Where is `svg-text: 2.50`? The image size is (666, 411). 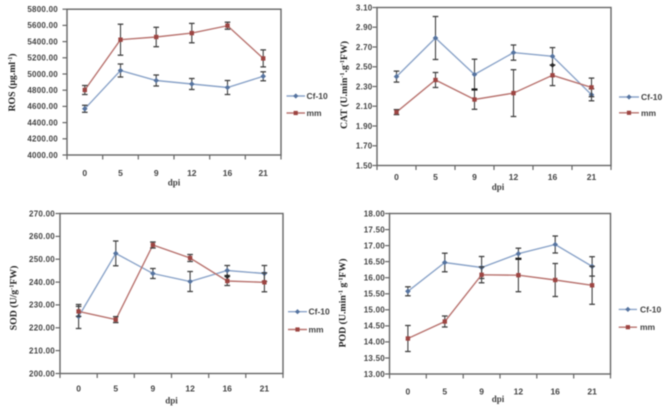
svg-text: 2.50 is located at coordinates (364, 67).